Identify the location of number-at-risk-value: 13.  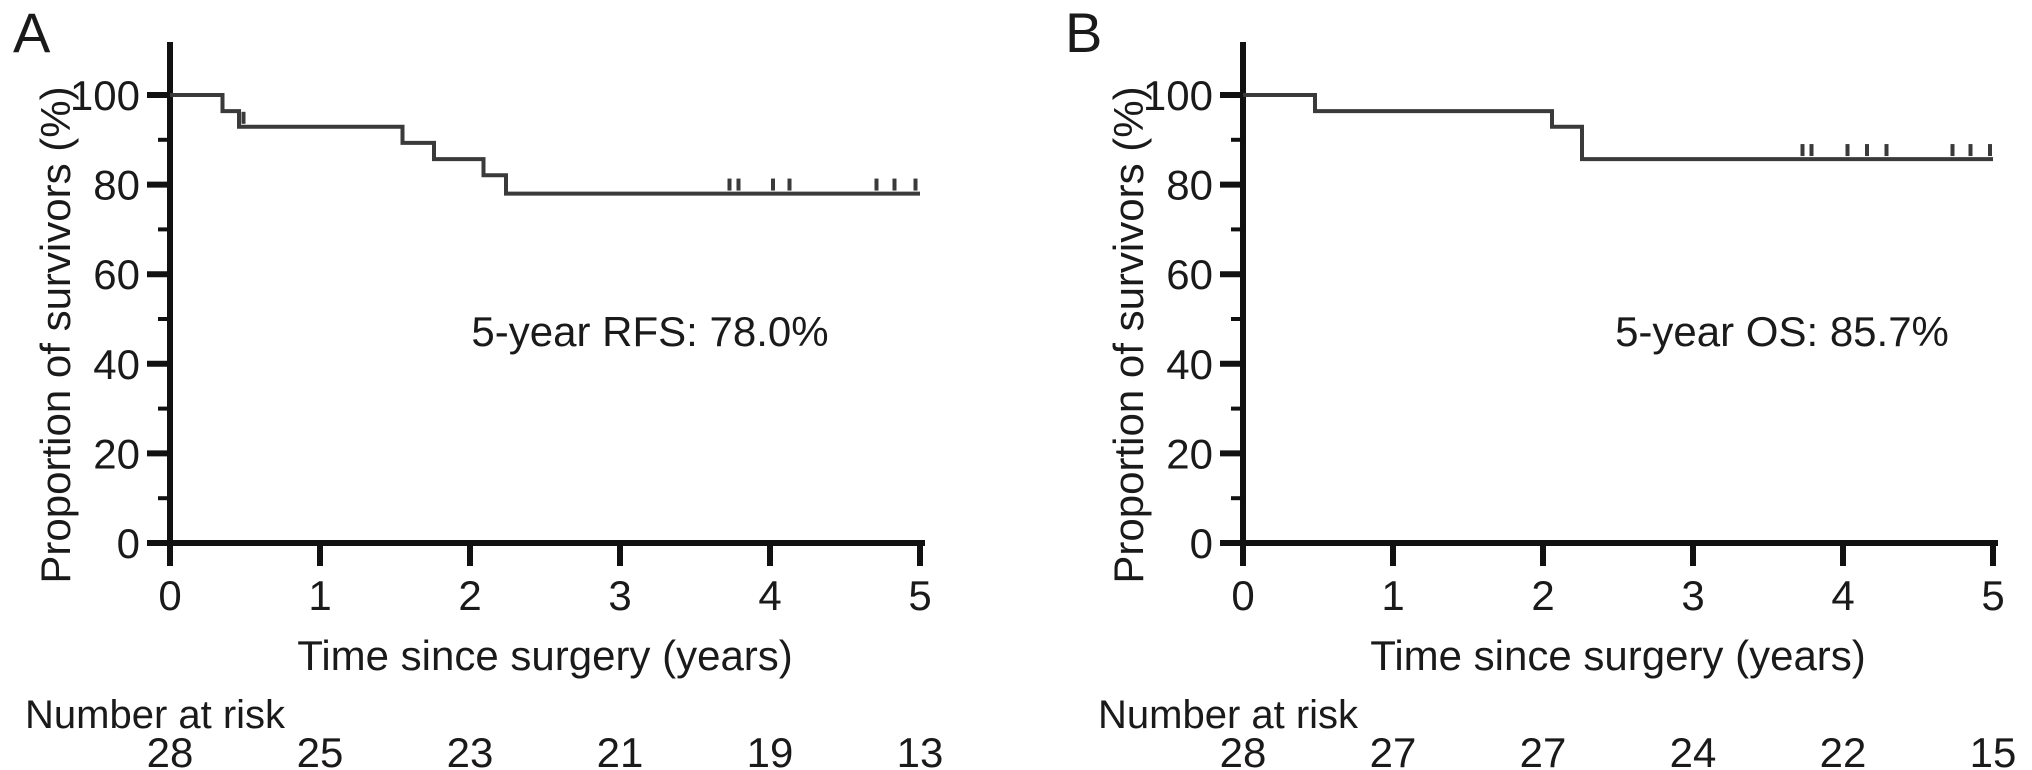
(920, 749).